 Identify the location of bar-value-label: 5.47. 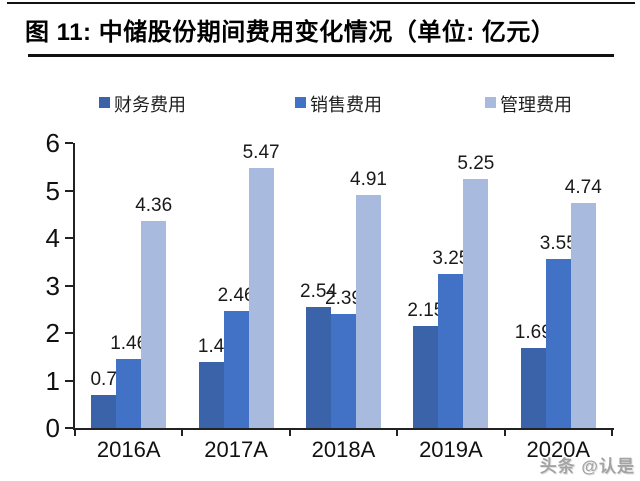
(261, 153).